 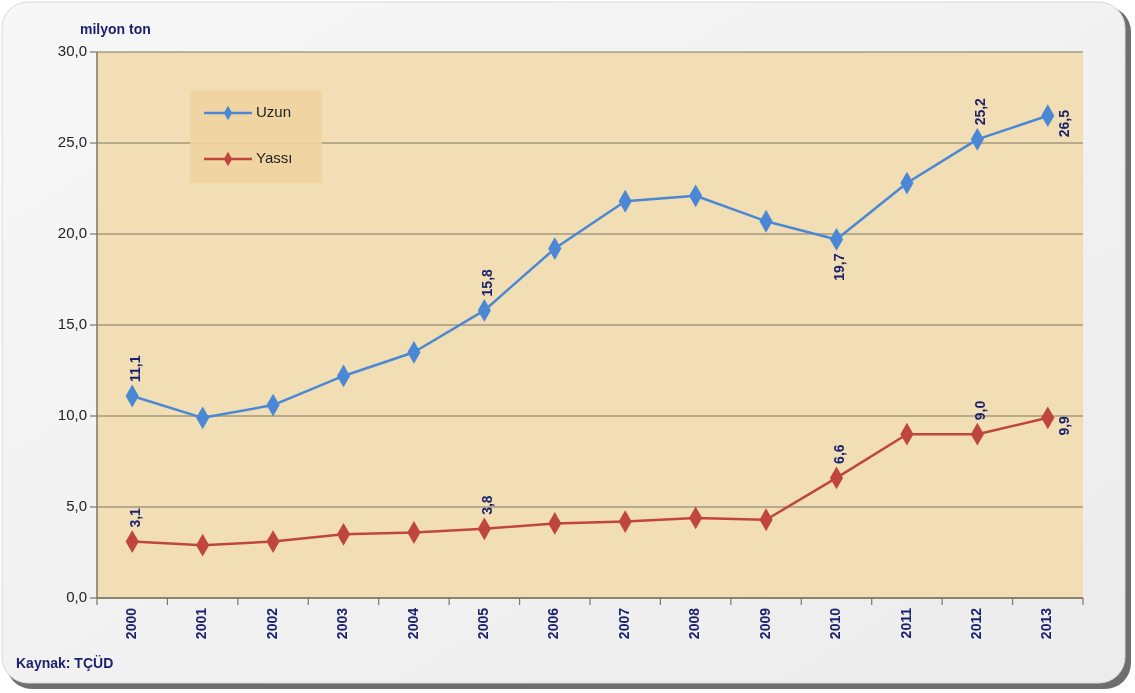 I want to click on data-label: 3,8, so click(x=487, y=505).